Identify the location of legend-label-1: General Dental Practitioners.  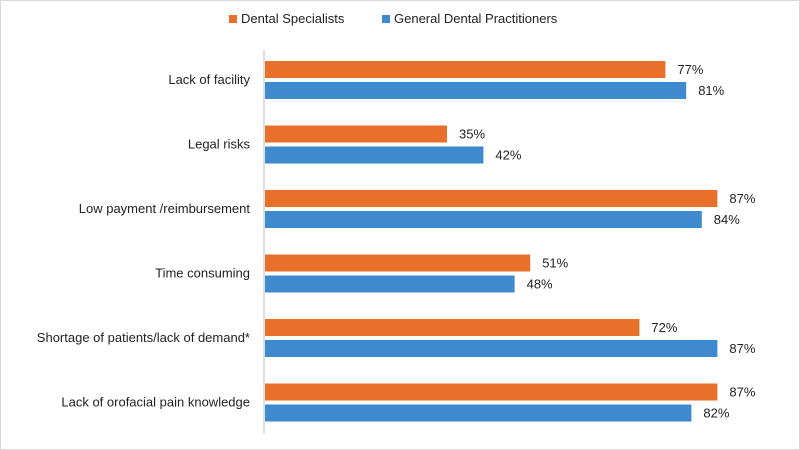
(476, 18).